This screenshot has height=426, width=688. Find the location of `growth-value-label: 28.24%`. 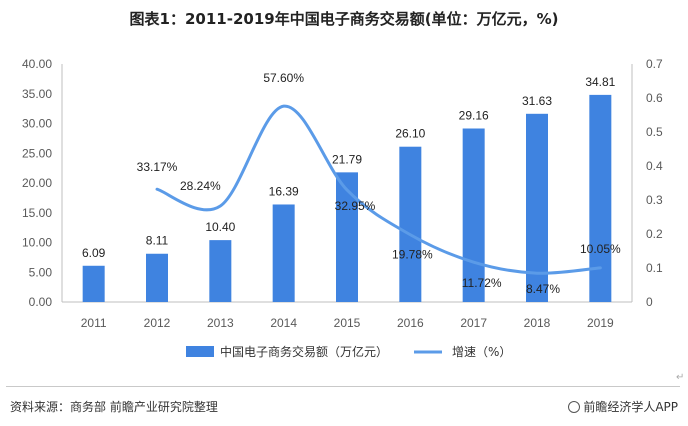

growth-value-label: 28.24% is located at coordinates (200, 186).